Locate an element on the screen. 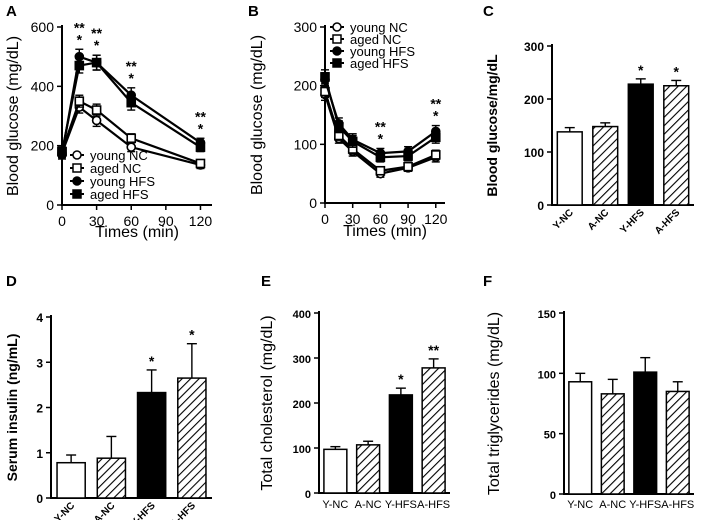  panel-letter: A is located at coordinates (11, 11).